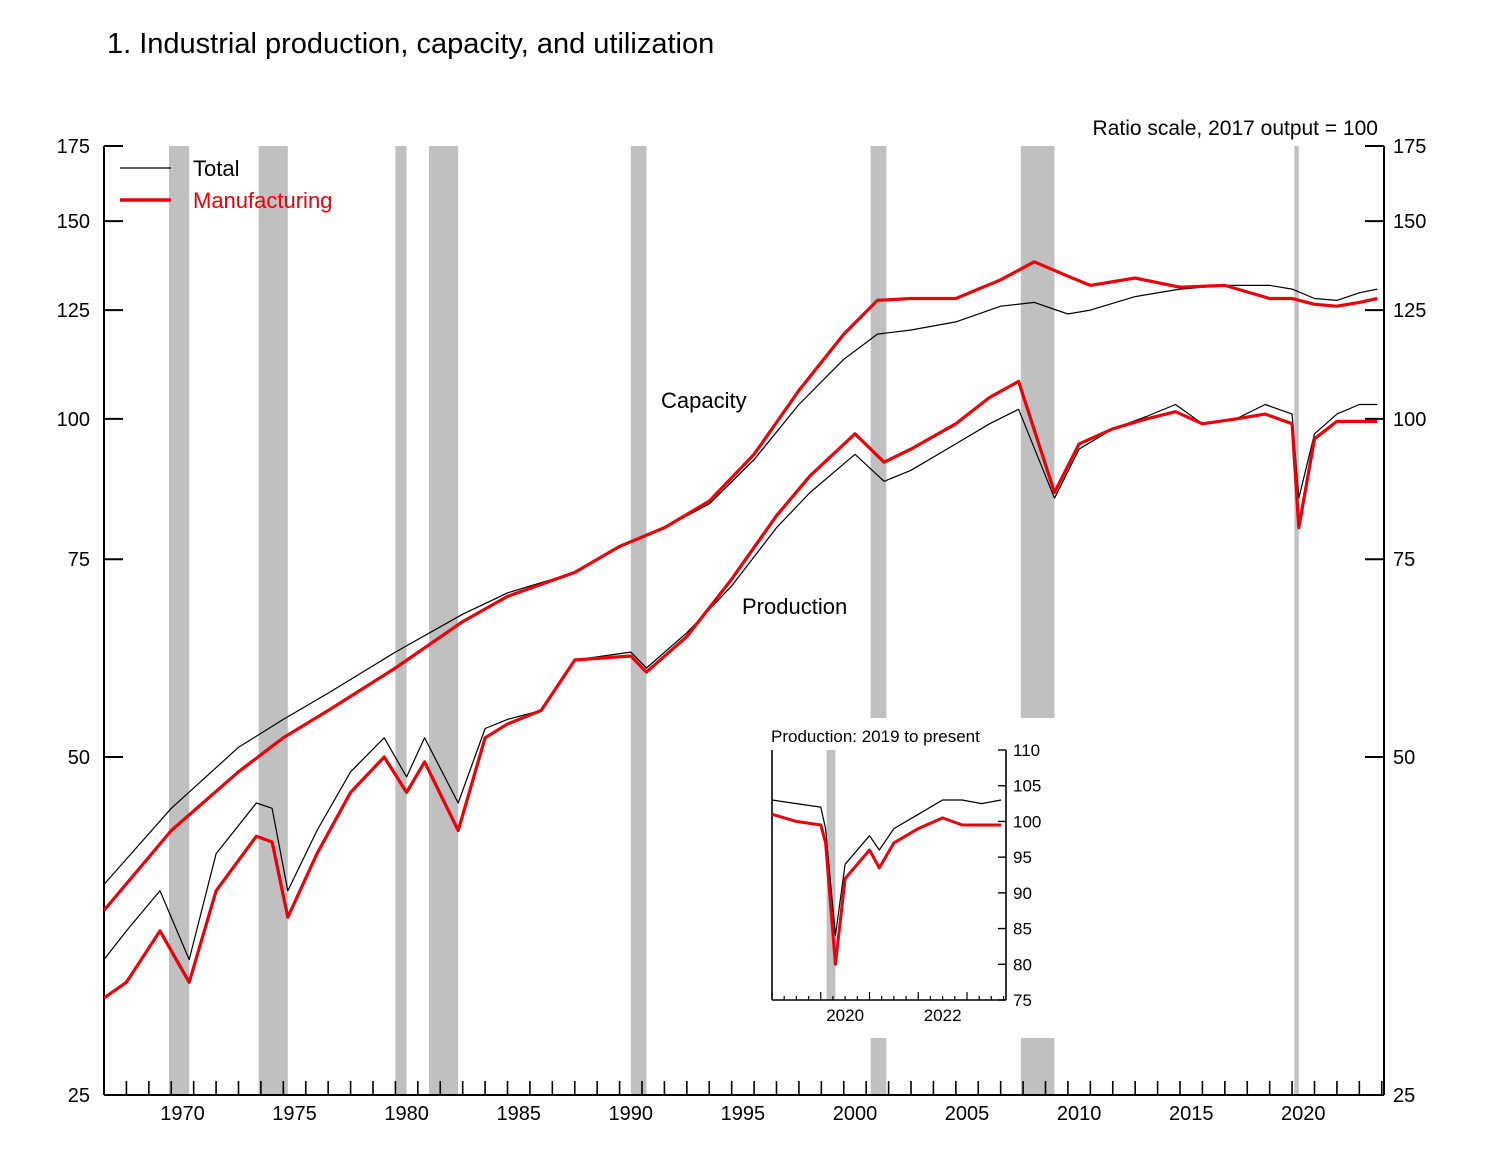 The height and width of the screenshot is (1163, 1506). I want to click on inset-recession-bars, so click(831, 875).